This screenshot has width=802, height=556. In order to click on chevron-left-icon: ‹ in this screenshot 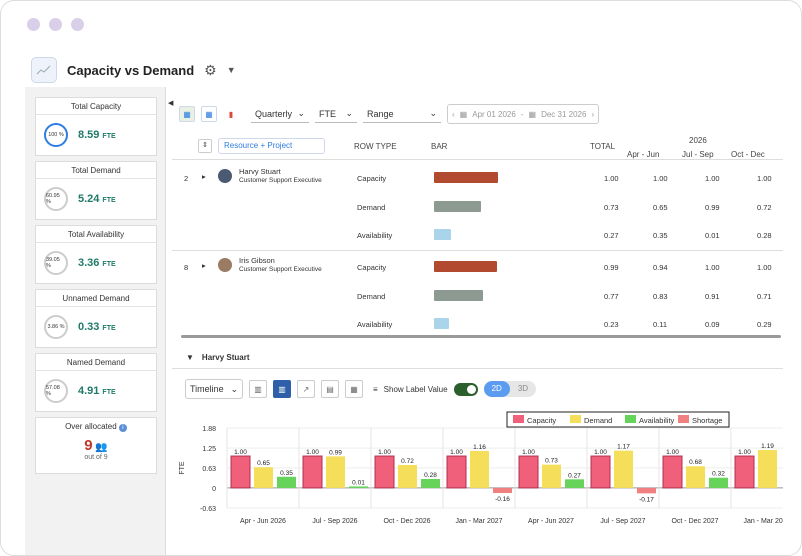, I will do `click(453, 114)`.